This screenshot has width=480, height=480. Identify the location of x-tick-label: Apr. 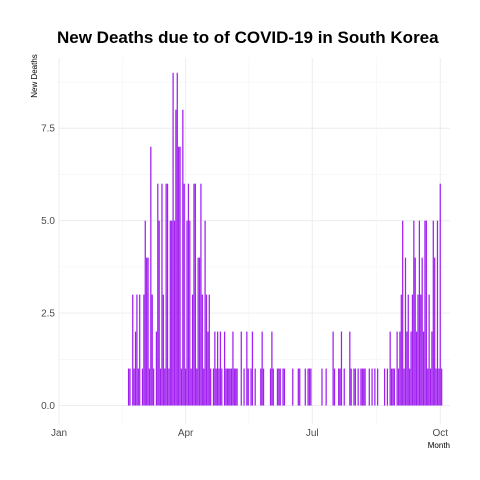
(186, 433).